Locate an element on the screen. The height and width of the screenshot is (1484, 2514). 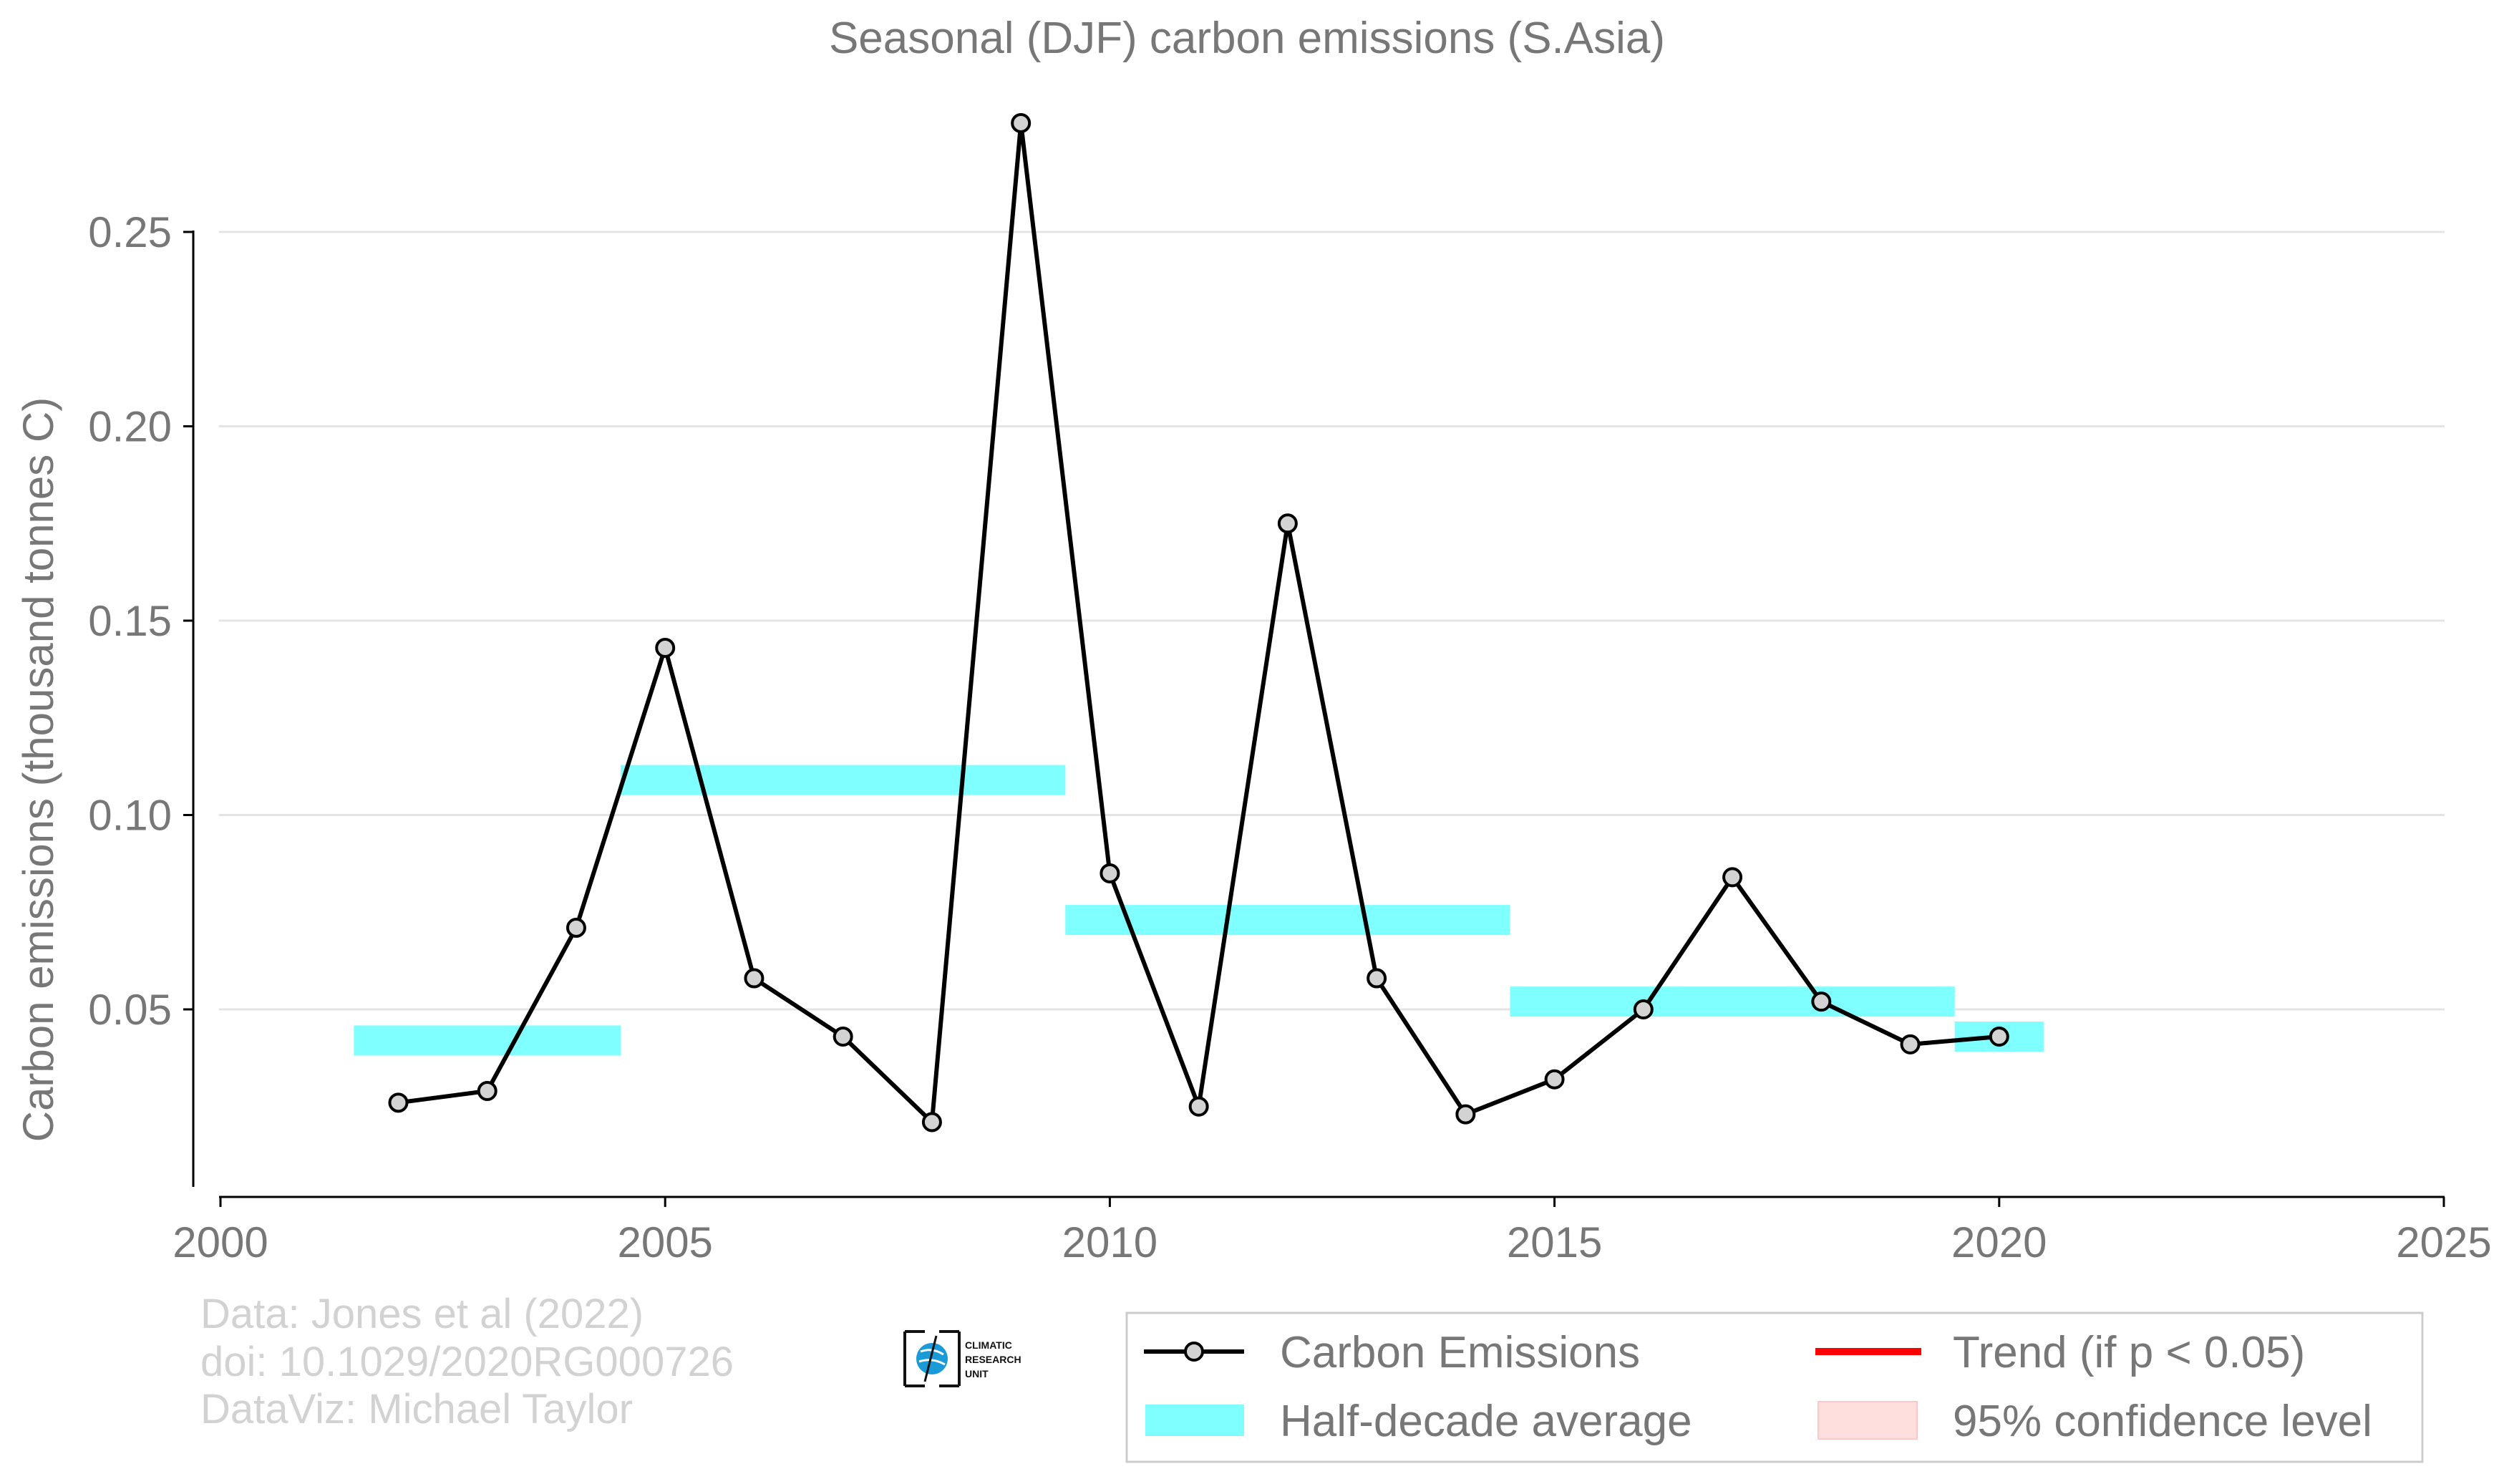
logo-text-research: RESEARCH is located at coordinates (993, 1359).